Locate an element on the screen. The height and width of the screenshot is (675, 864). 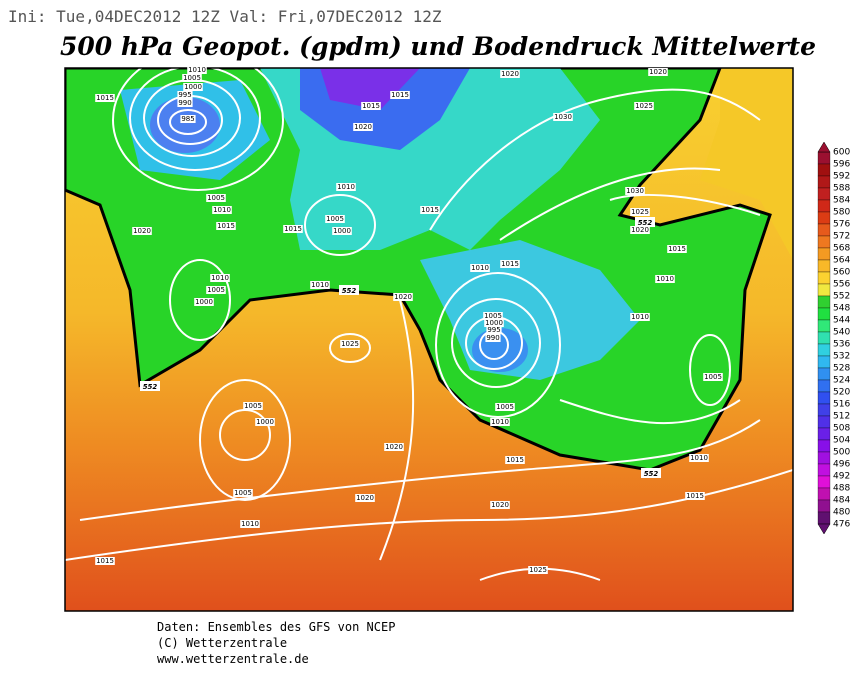
isobar-label-group: 990 is located at coordinates (493, 338).